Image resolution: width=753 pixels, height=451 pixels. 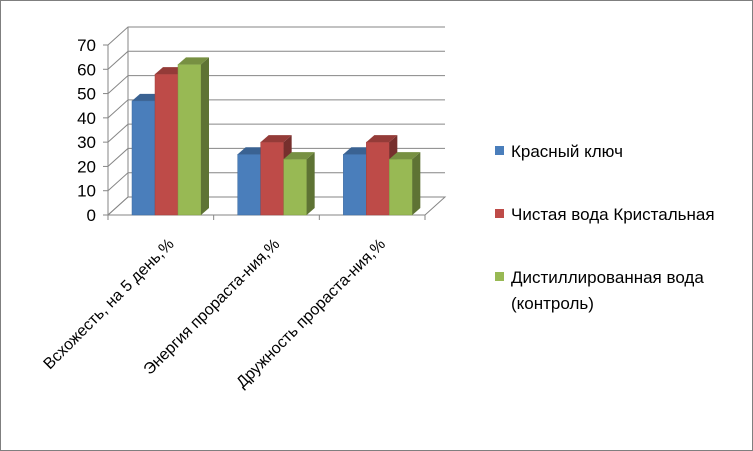 I want to click on legend-item: Красный ключ, so click(x=559, y=151).